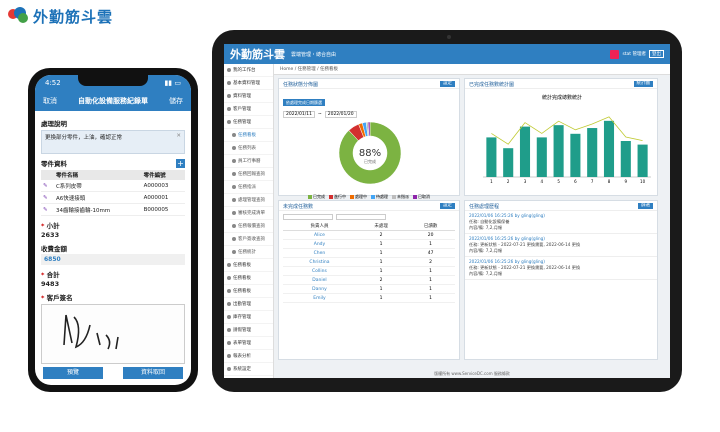 This screenshot has height=432, width=720. Describe the element at coordinates (163, 175) in the screenshot. I see `parts-header-code: 零件編號` at that location.